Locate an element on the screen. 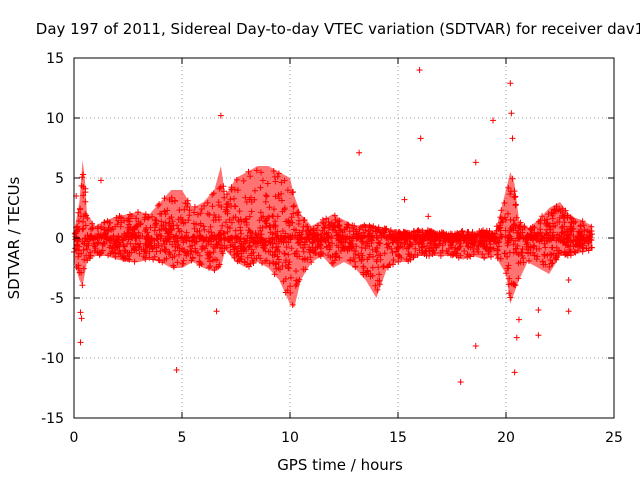 The image size is (640, 480). x-axis-label: GPS time / hours is located at coordinates (340, 465).